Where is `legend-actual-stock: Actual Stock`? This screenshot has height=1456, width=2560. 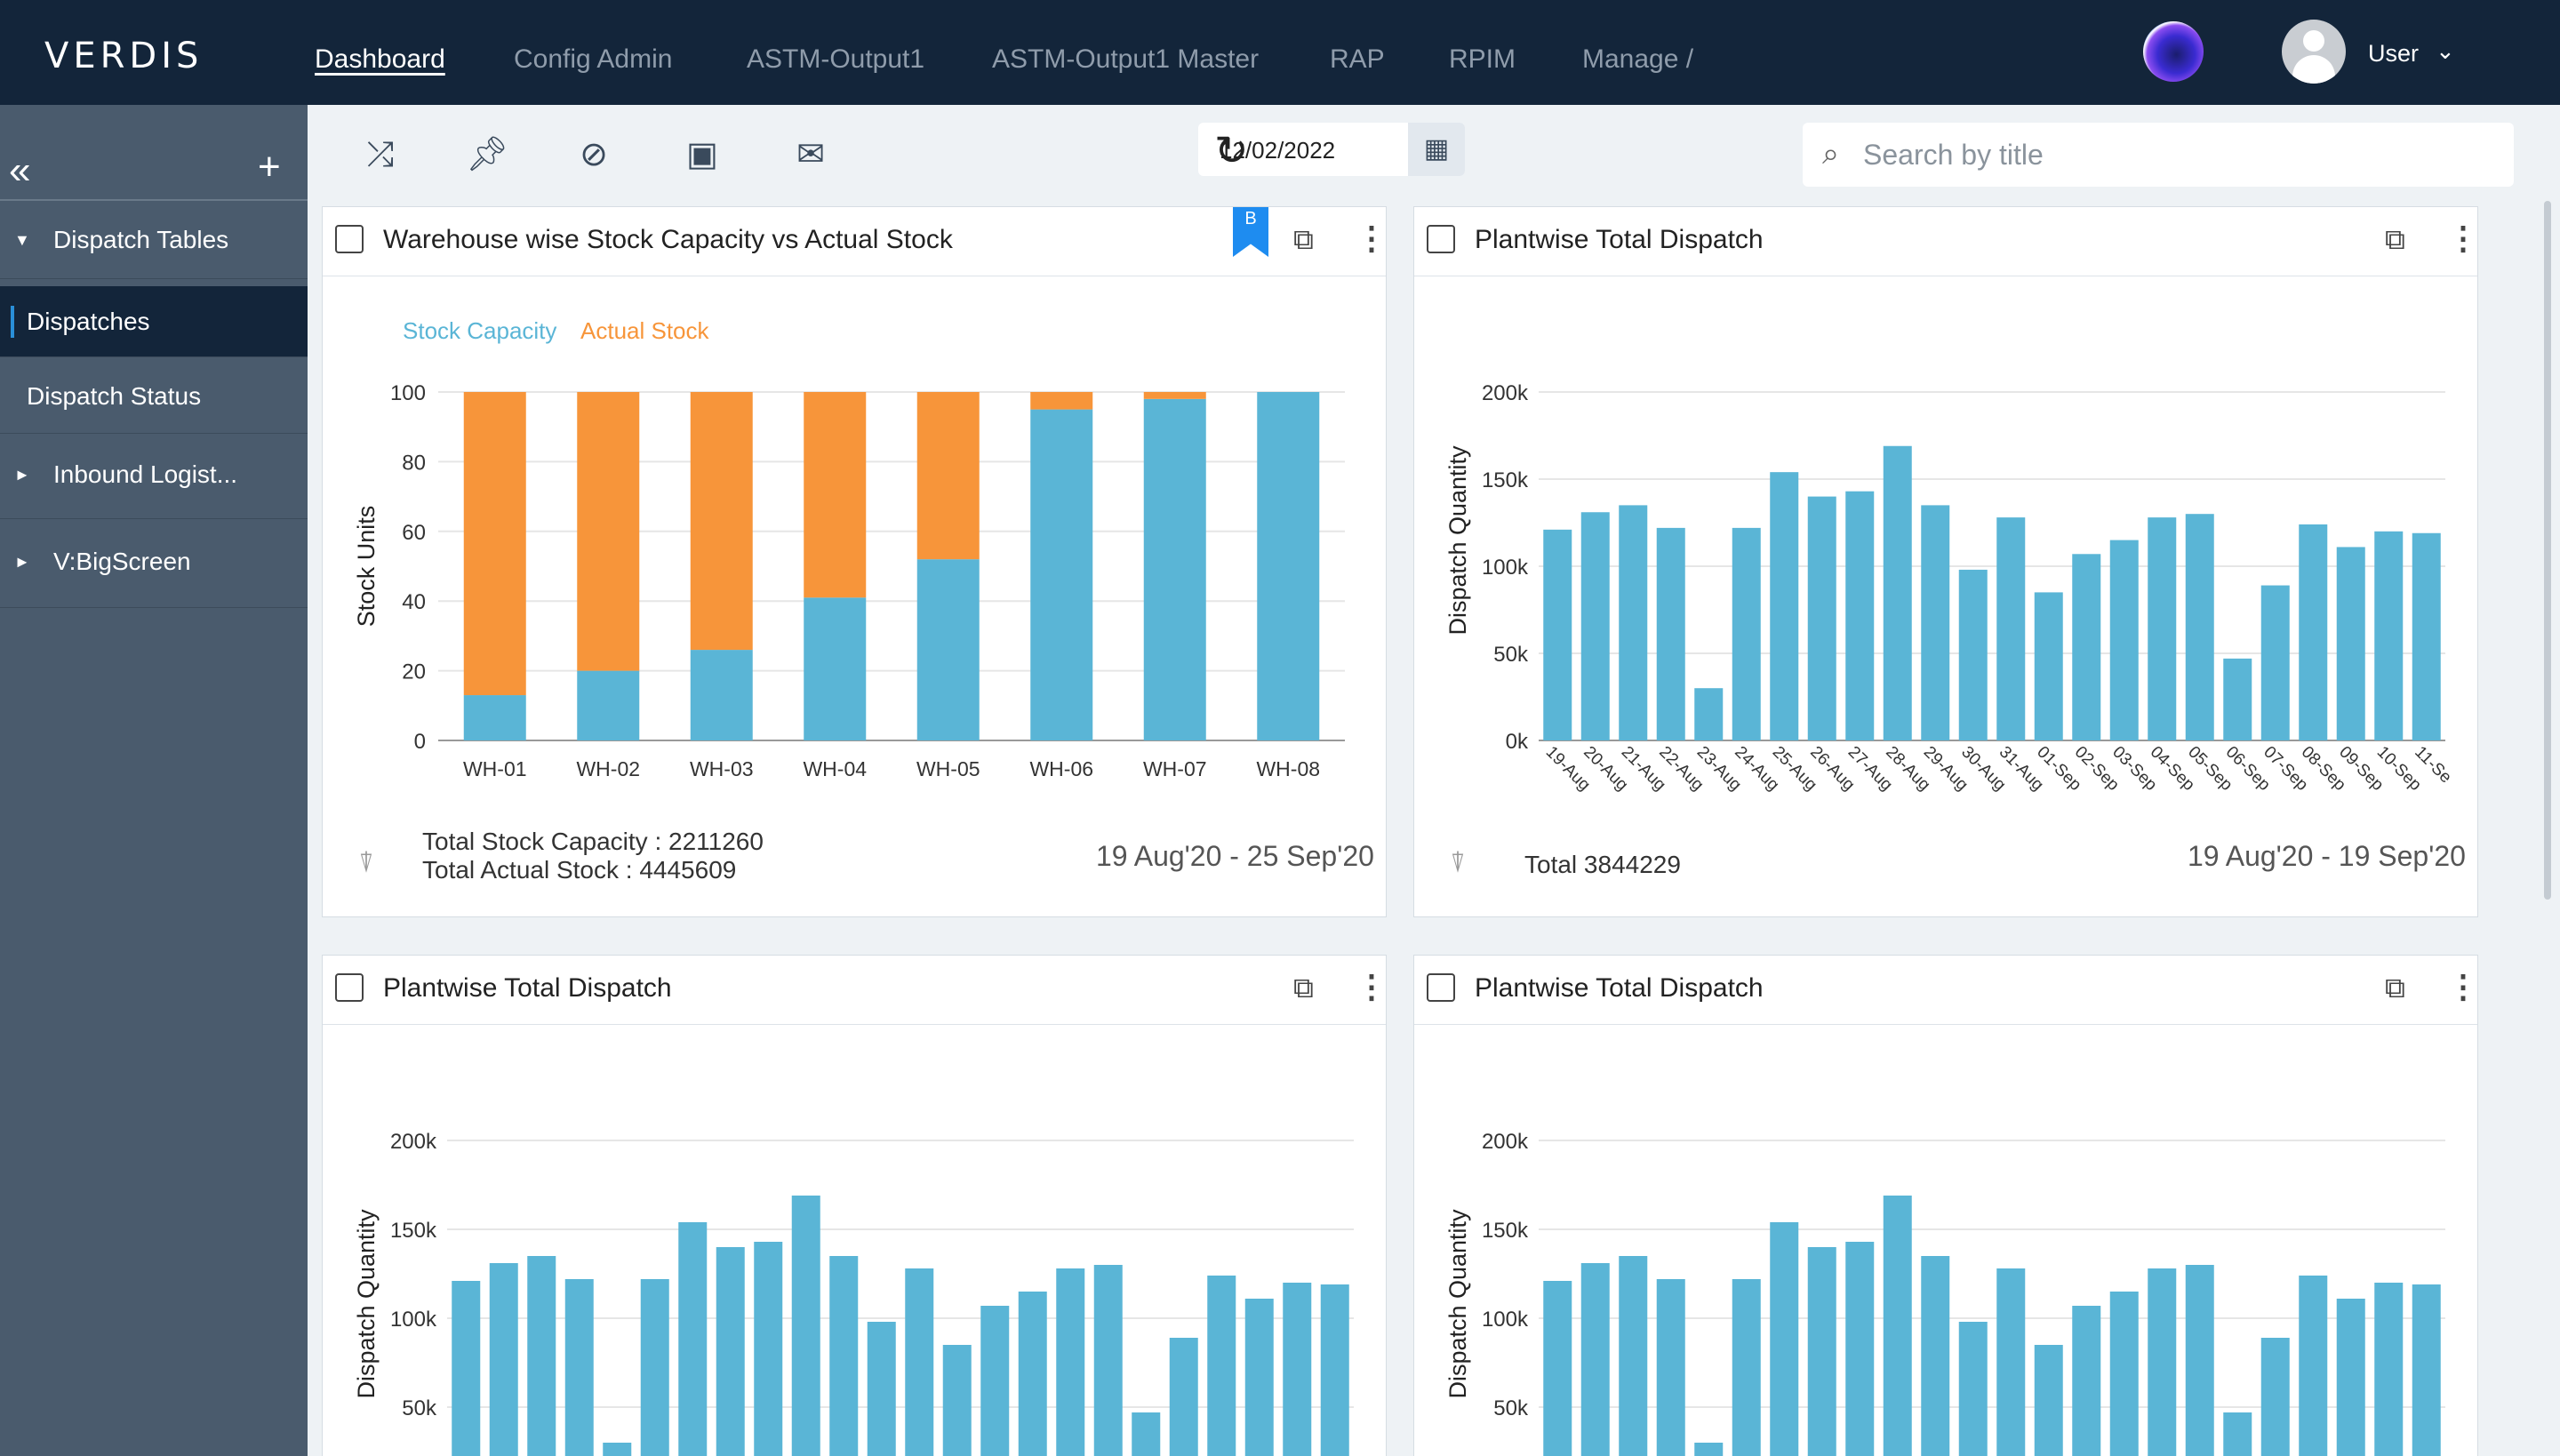 legend-actual-stock: Actual Stock is located at coordinates (644, 330).